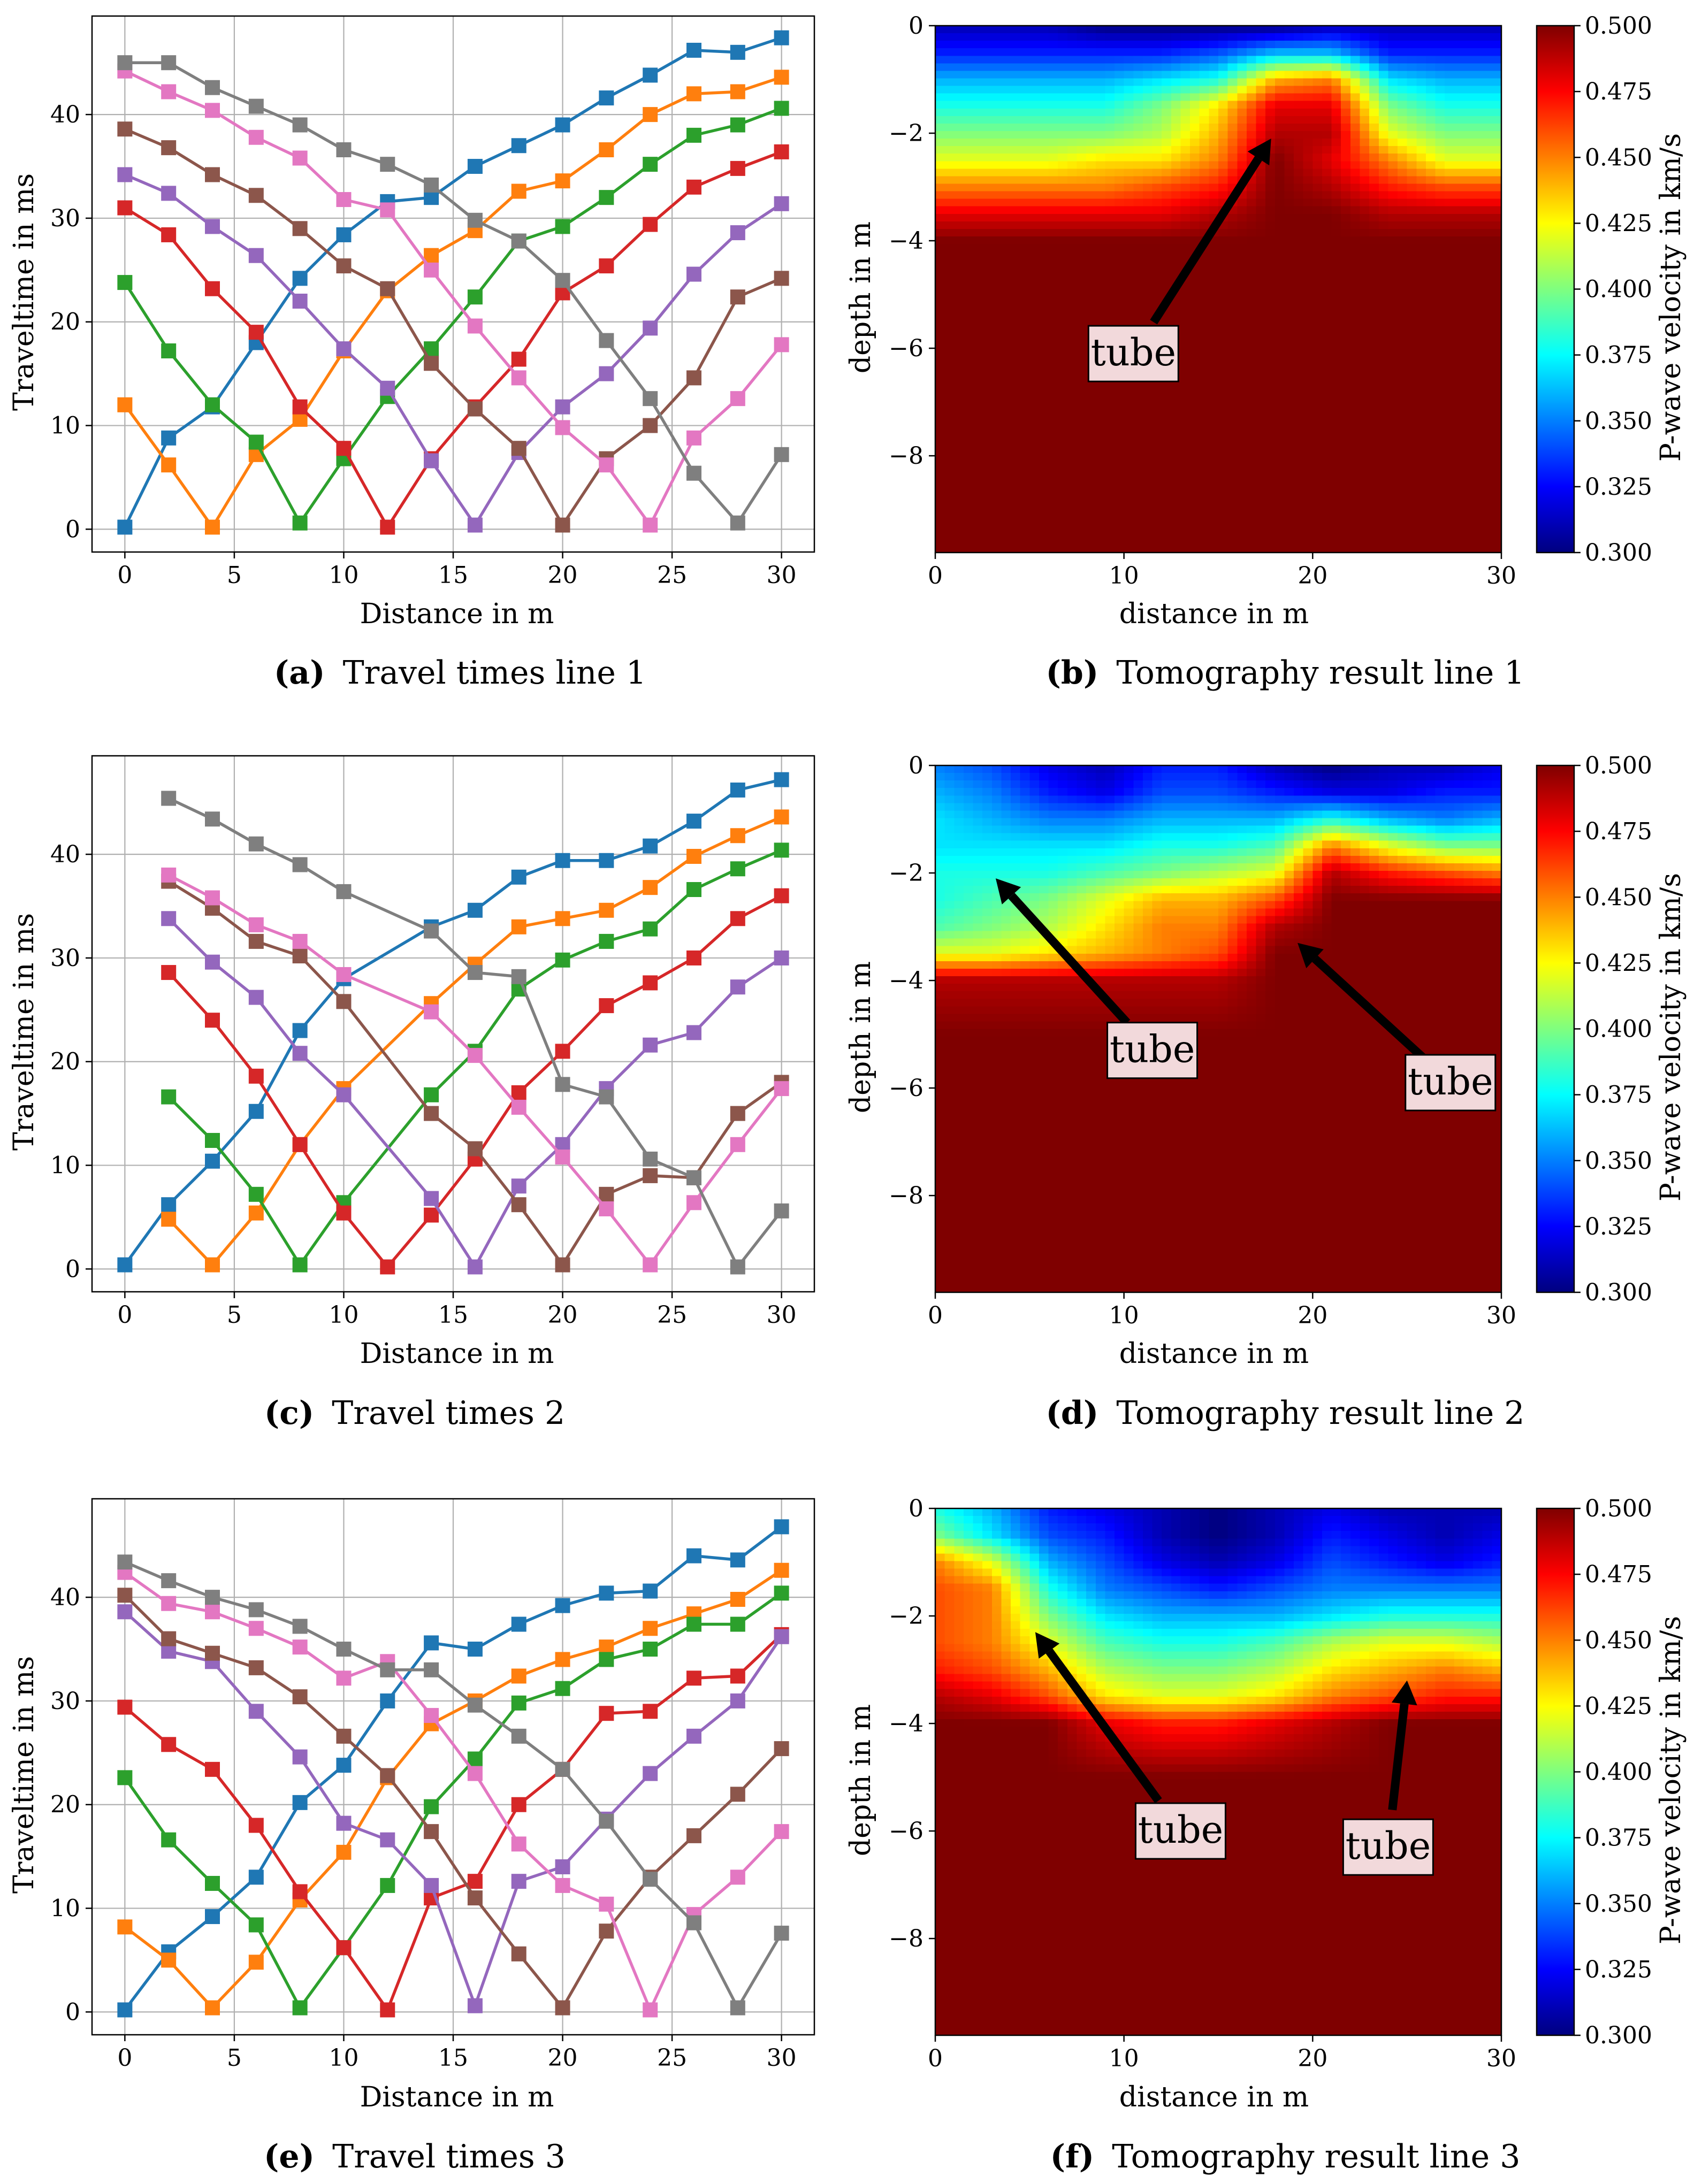  What do you see at coordinates (906, 456) in the screenshot?
I see `y-tick-label: −8` at bounding box center [906, 456].